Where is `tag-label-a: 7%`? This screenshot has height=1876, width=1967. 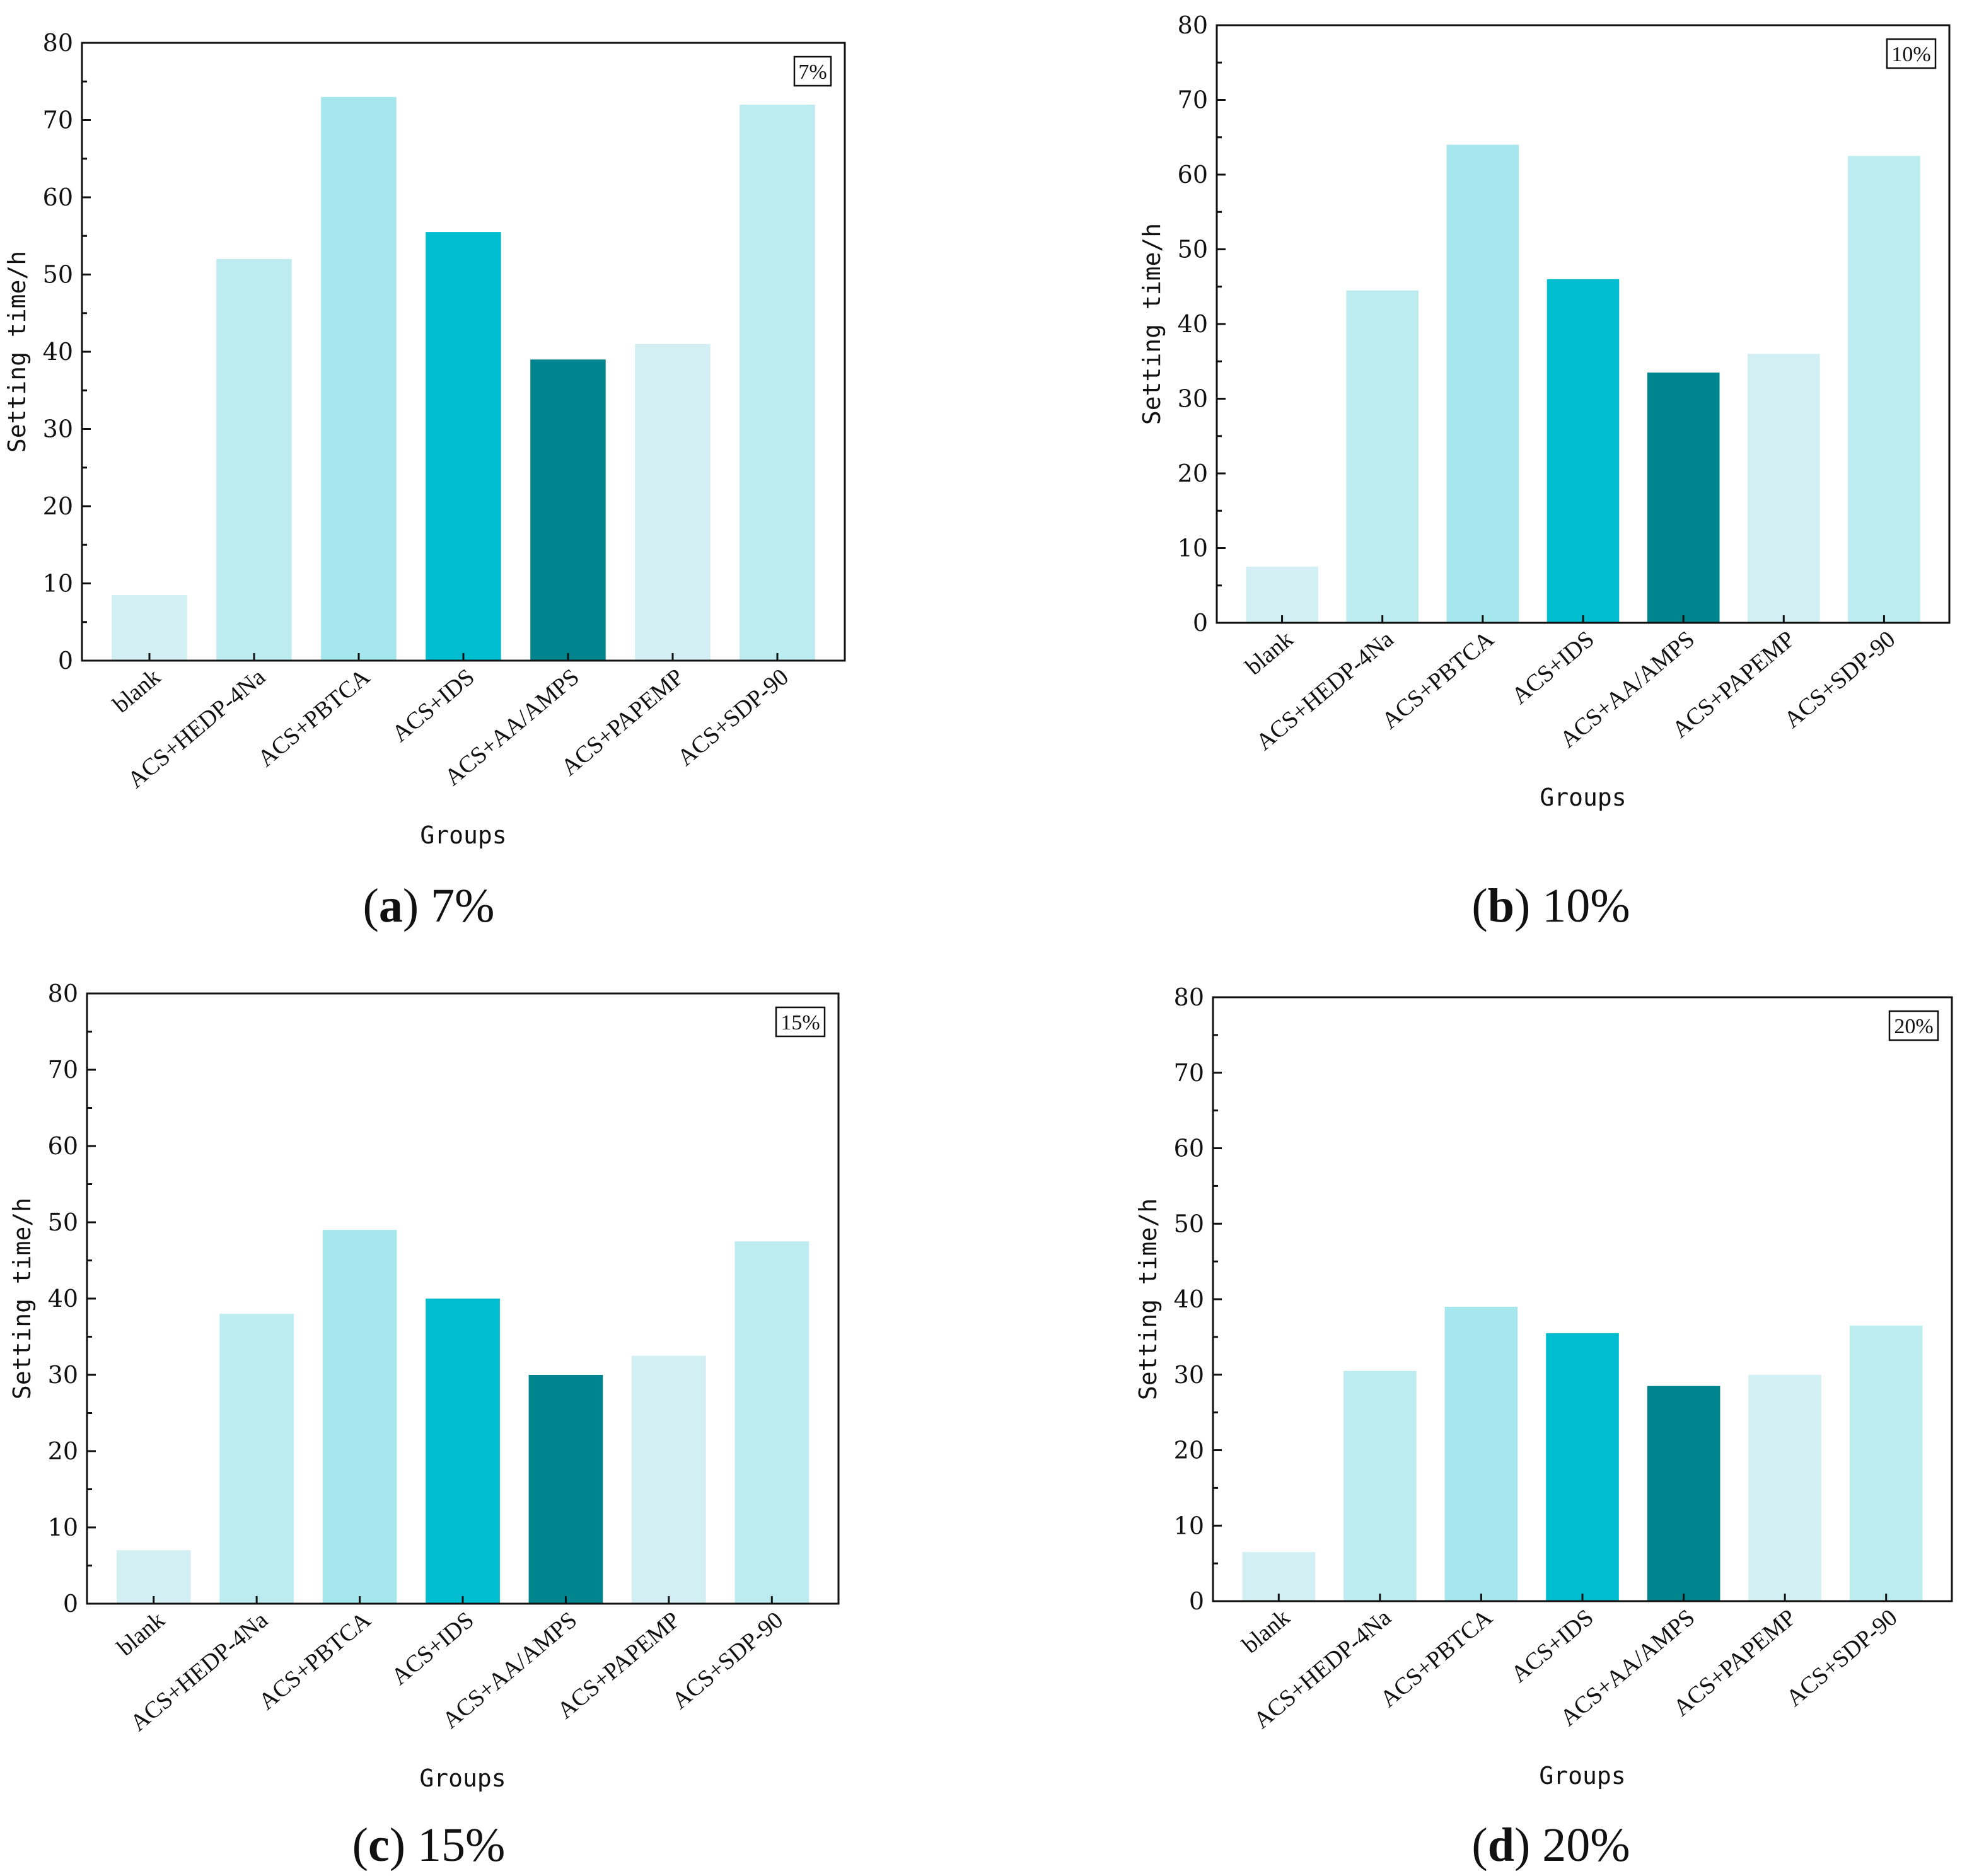 tag-label-a: 7% is located at coordinates (812, 72).